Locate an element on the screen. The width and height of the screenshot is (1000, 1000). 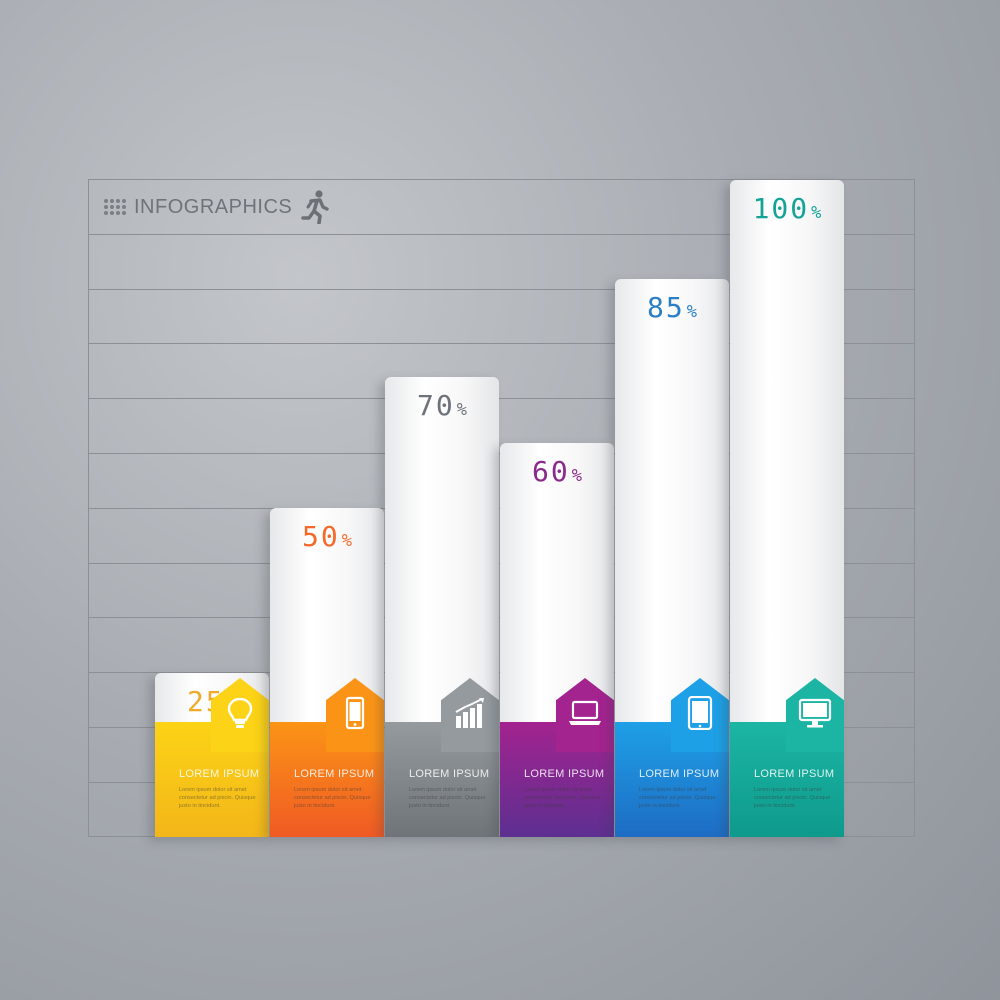
bar-chart-icon is located at coordinates (470, 713).